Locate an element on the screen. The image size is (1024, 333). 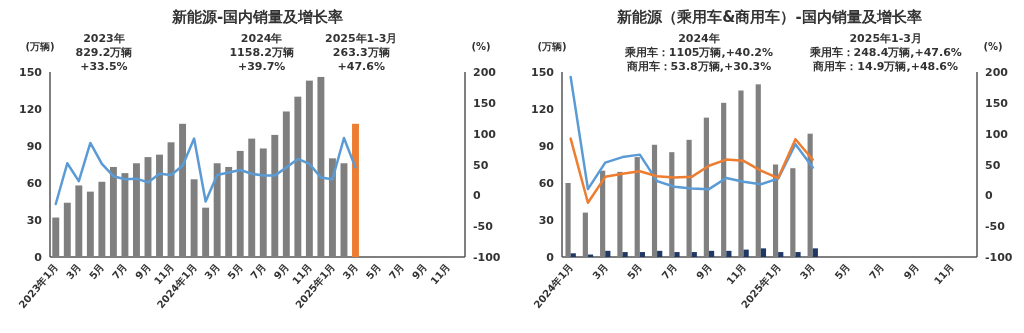
annotation: +47.6% is located at coordinates (361, 66).